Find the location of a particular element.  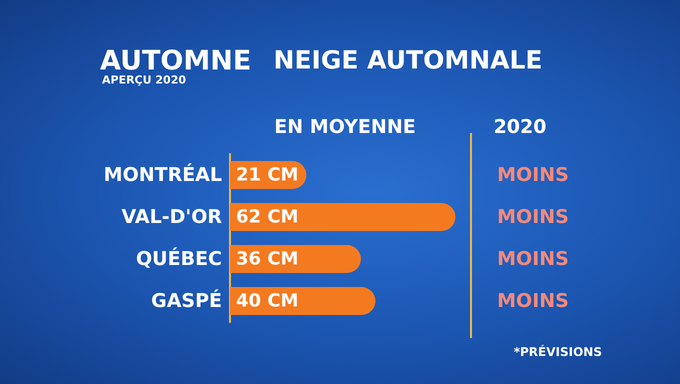

y-tick-label: GASPÉ is located at coordinates (186, 300).